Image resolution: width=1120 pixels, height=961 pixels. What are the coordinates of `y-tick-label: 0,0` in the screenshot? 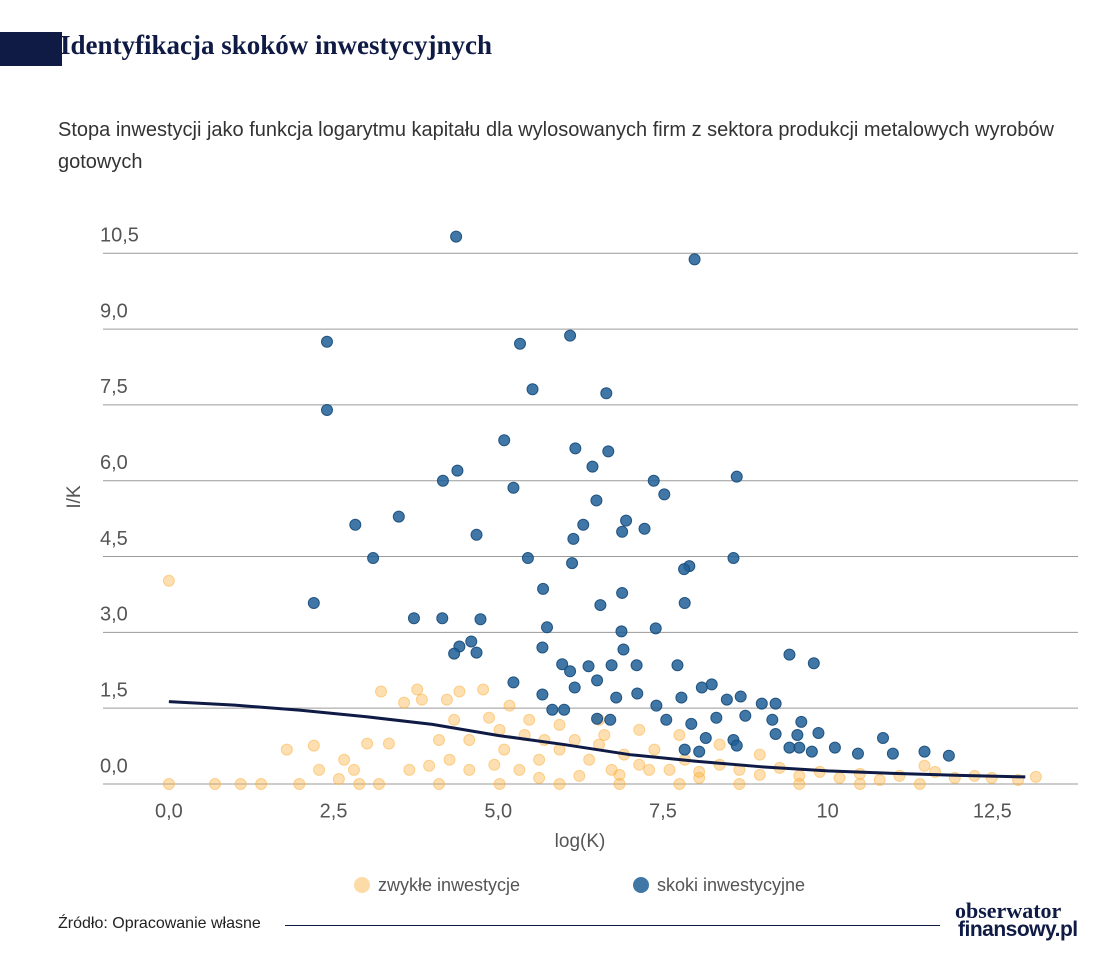 It's located at (114, 766).